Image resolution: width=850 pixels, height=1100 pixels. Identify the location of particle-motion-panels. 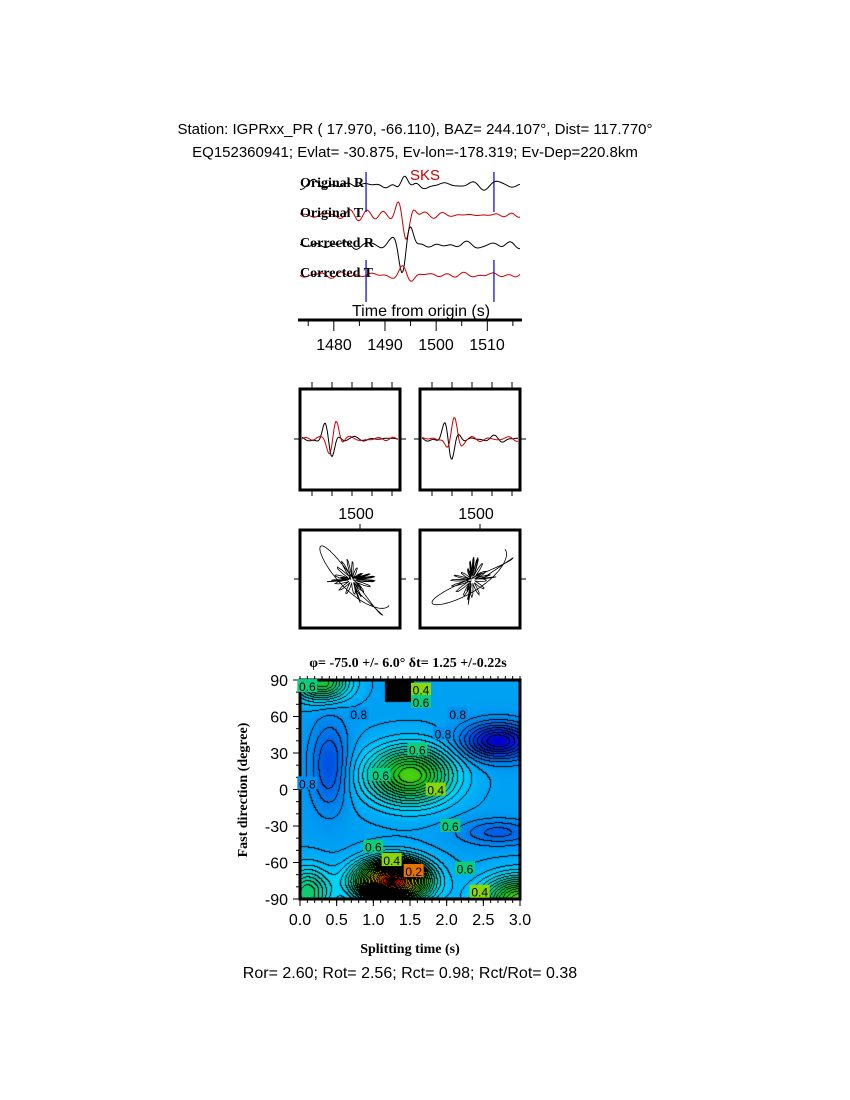
(410, 577).